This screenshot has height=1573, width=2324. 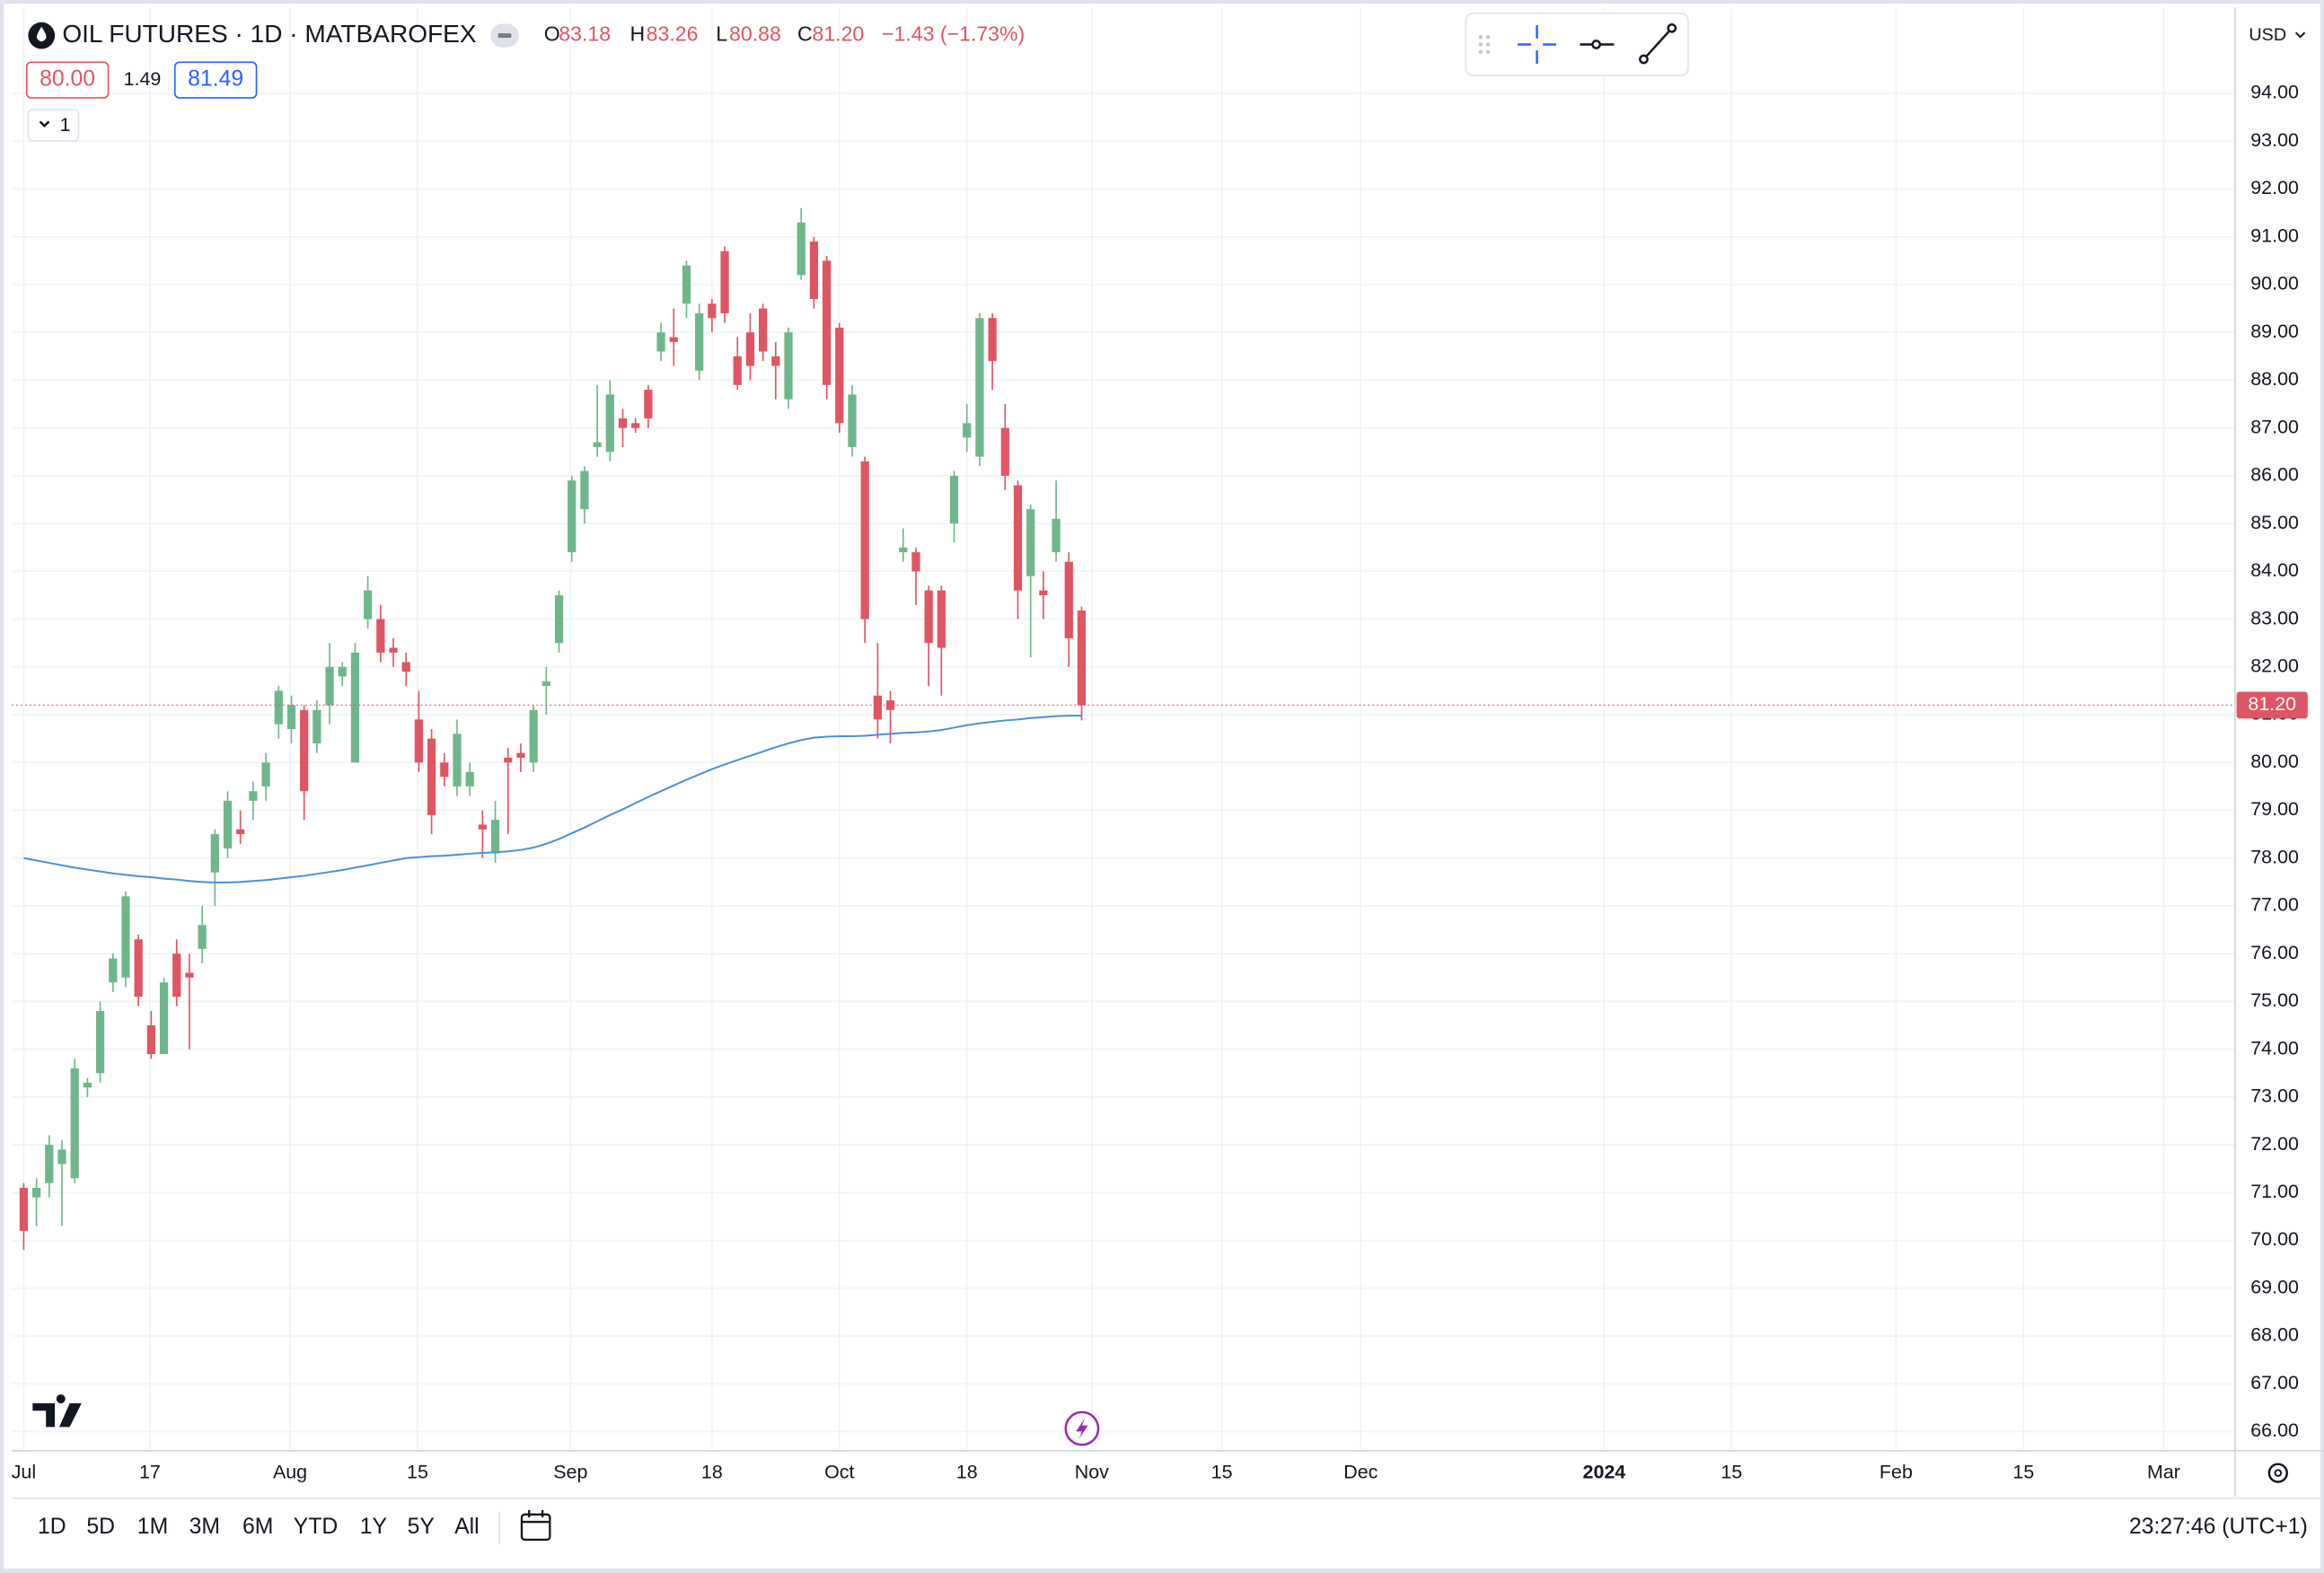 I want to click on range-toolbar: 1D 5D 1M 3M 6M YTD 1Y 5Y All, so click(x=259, y=1527).